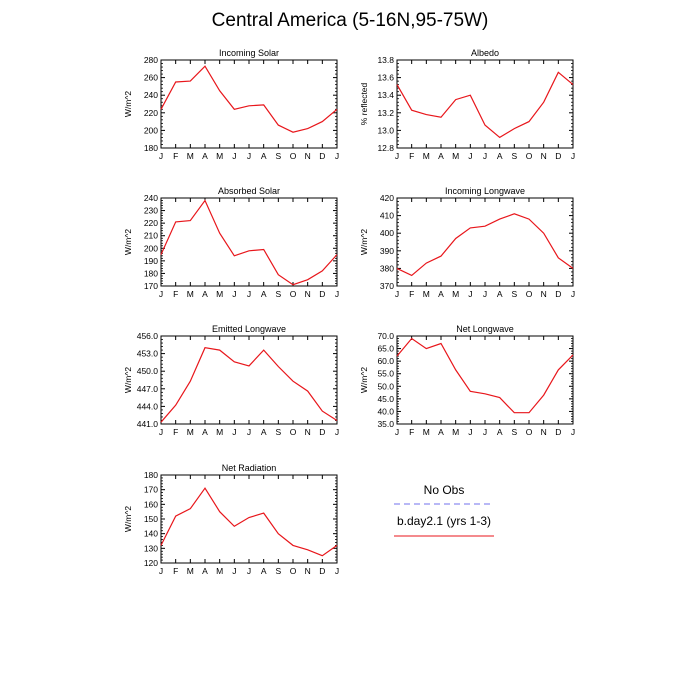 The width and height of the screenshot is (700, 700). What do you see at coordinates (385, 148) in the screenshot?
I see `y-tick-label: 12.8` at bounding box center [385, 148].